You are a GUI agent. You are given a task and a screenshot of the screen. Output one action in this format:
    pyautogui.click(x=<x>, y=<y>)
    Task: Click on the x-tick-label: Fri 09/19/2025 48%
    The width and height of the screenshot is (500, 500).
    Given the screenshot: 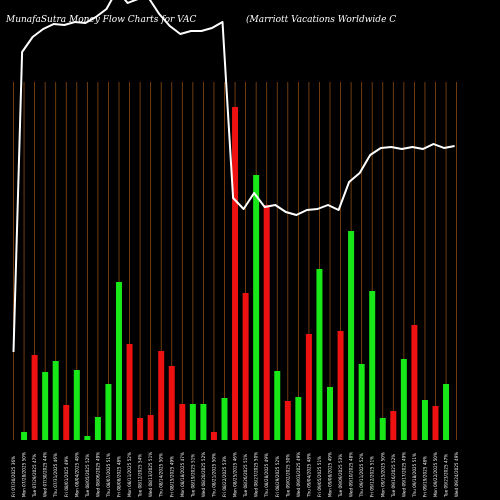 What is the action you would take?
    pyautogui.click(x=424, y=476)
    